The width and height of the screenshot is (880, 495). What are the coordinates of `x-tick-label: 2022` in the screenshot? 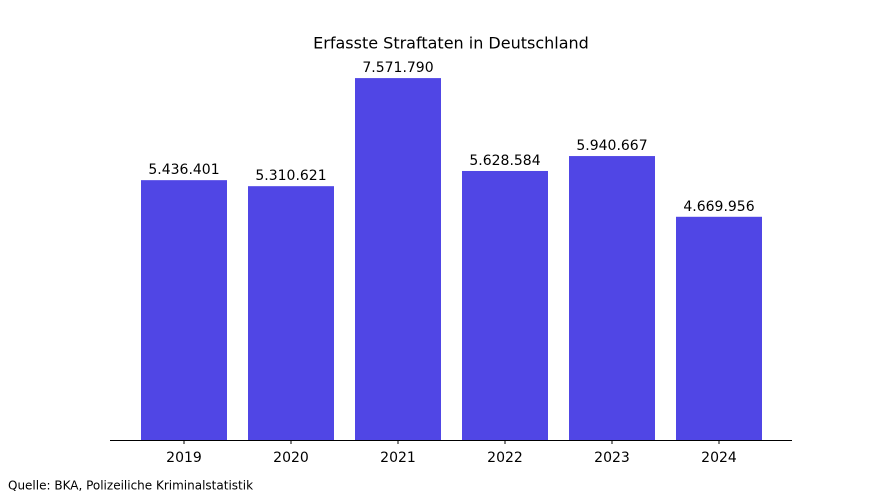 It's located at (505, 458).